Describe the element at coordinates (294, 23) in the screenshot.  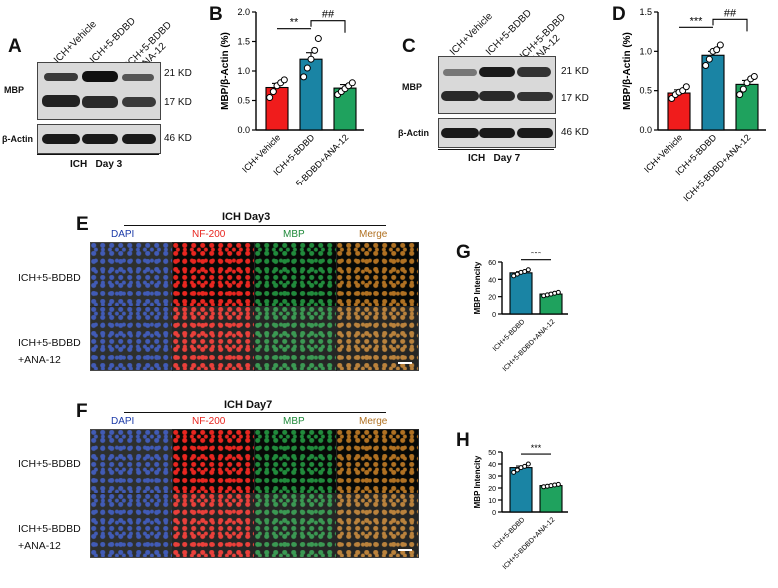
I see `sig-marker: **` at that location.